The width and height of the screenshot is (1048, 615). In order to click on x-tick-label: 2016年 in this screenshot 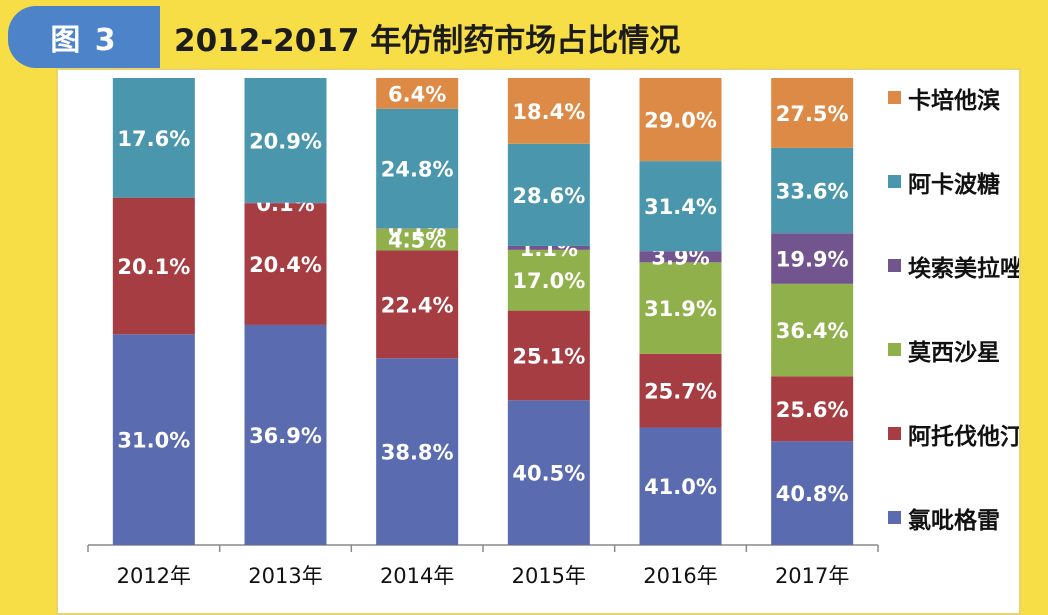, I will do `click(680, 576)`.